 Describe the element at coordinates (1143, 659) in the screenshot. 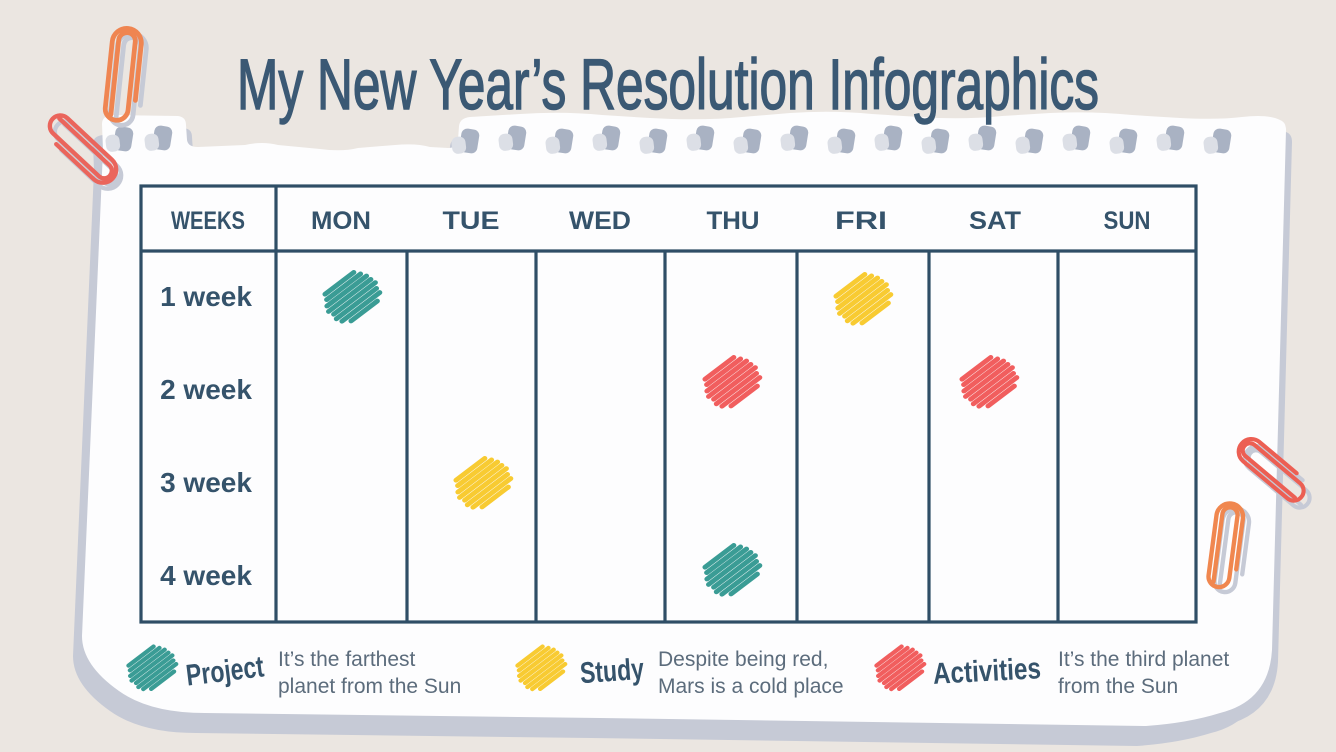

I see `svg-text: It’s the third planet` at that location.